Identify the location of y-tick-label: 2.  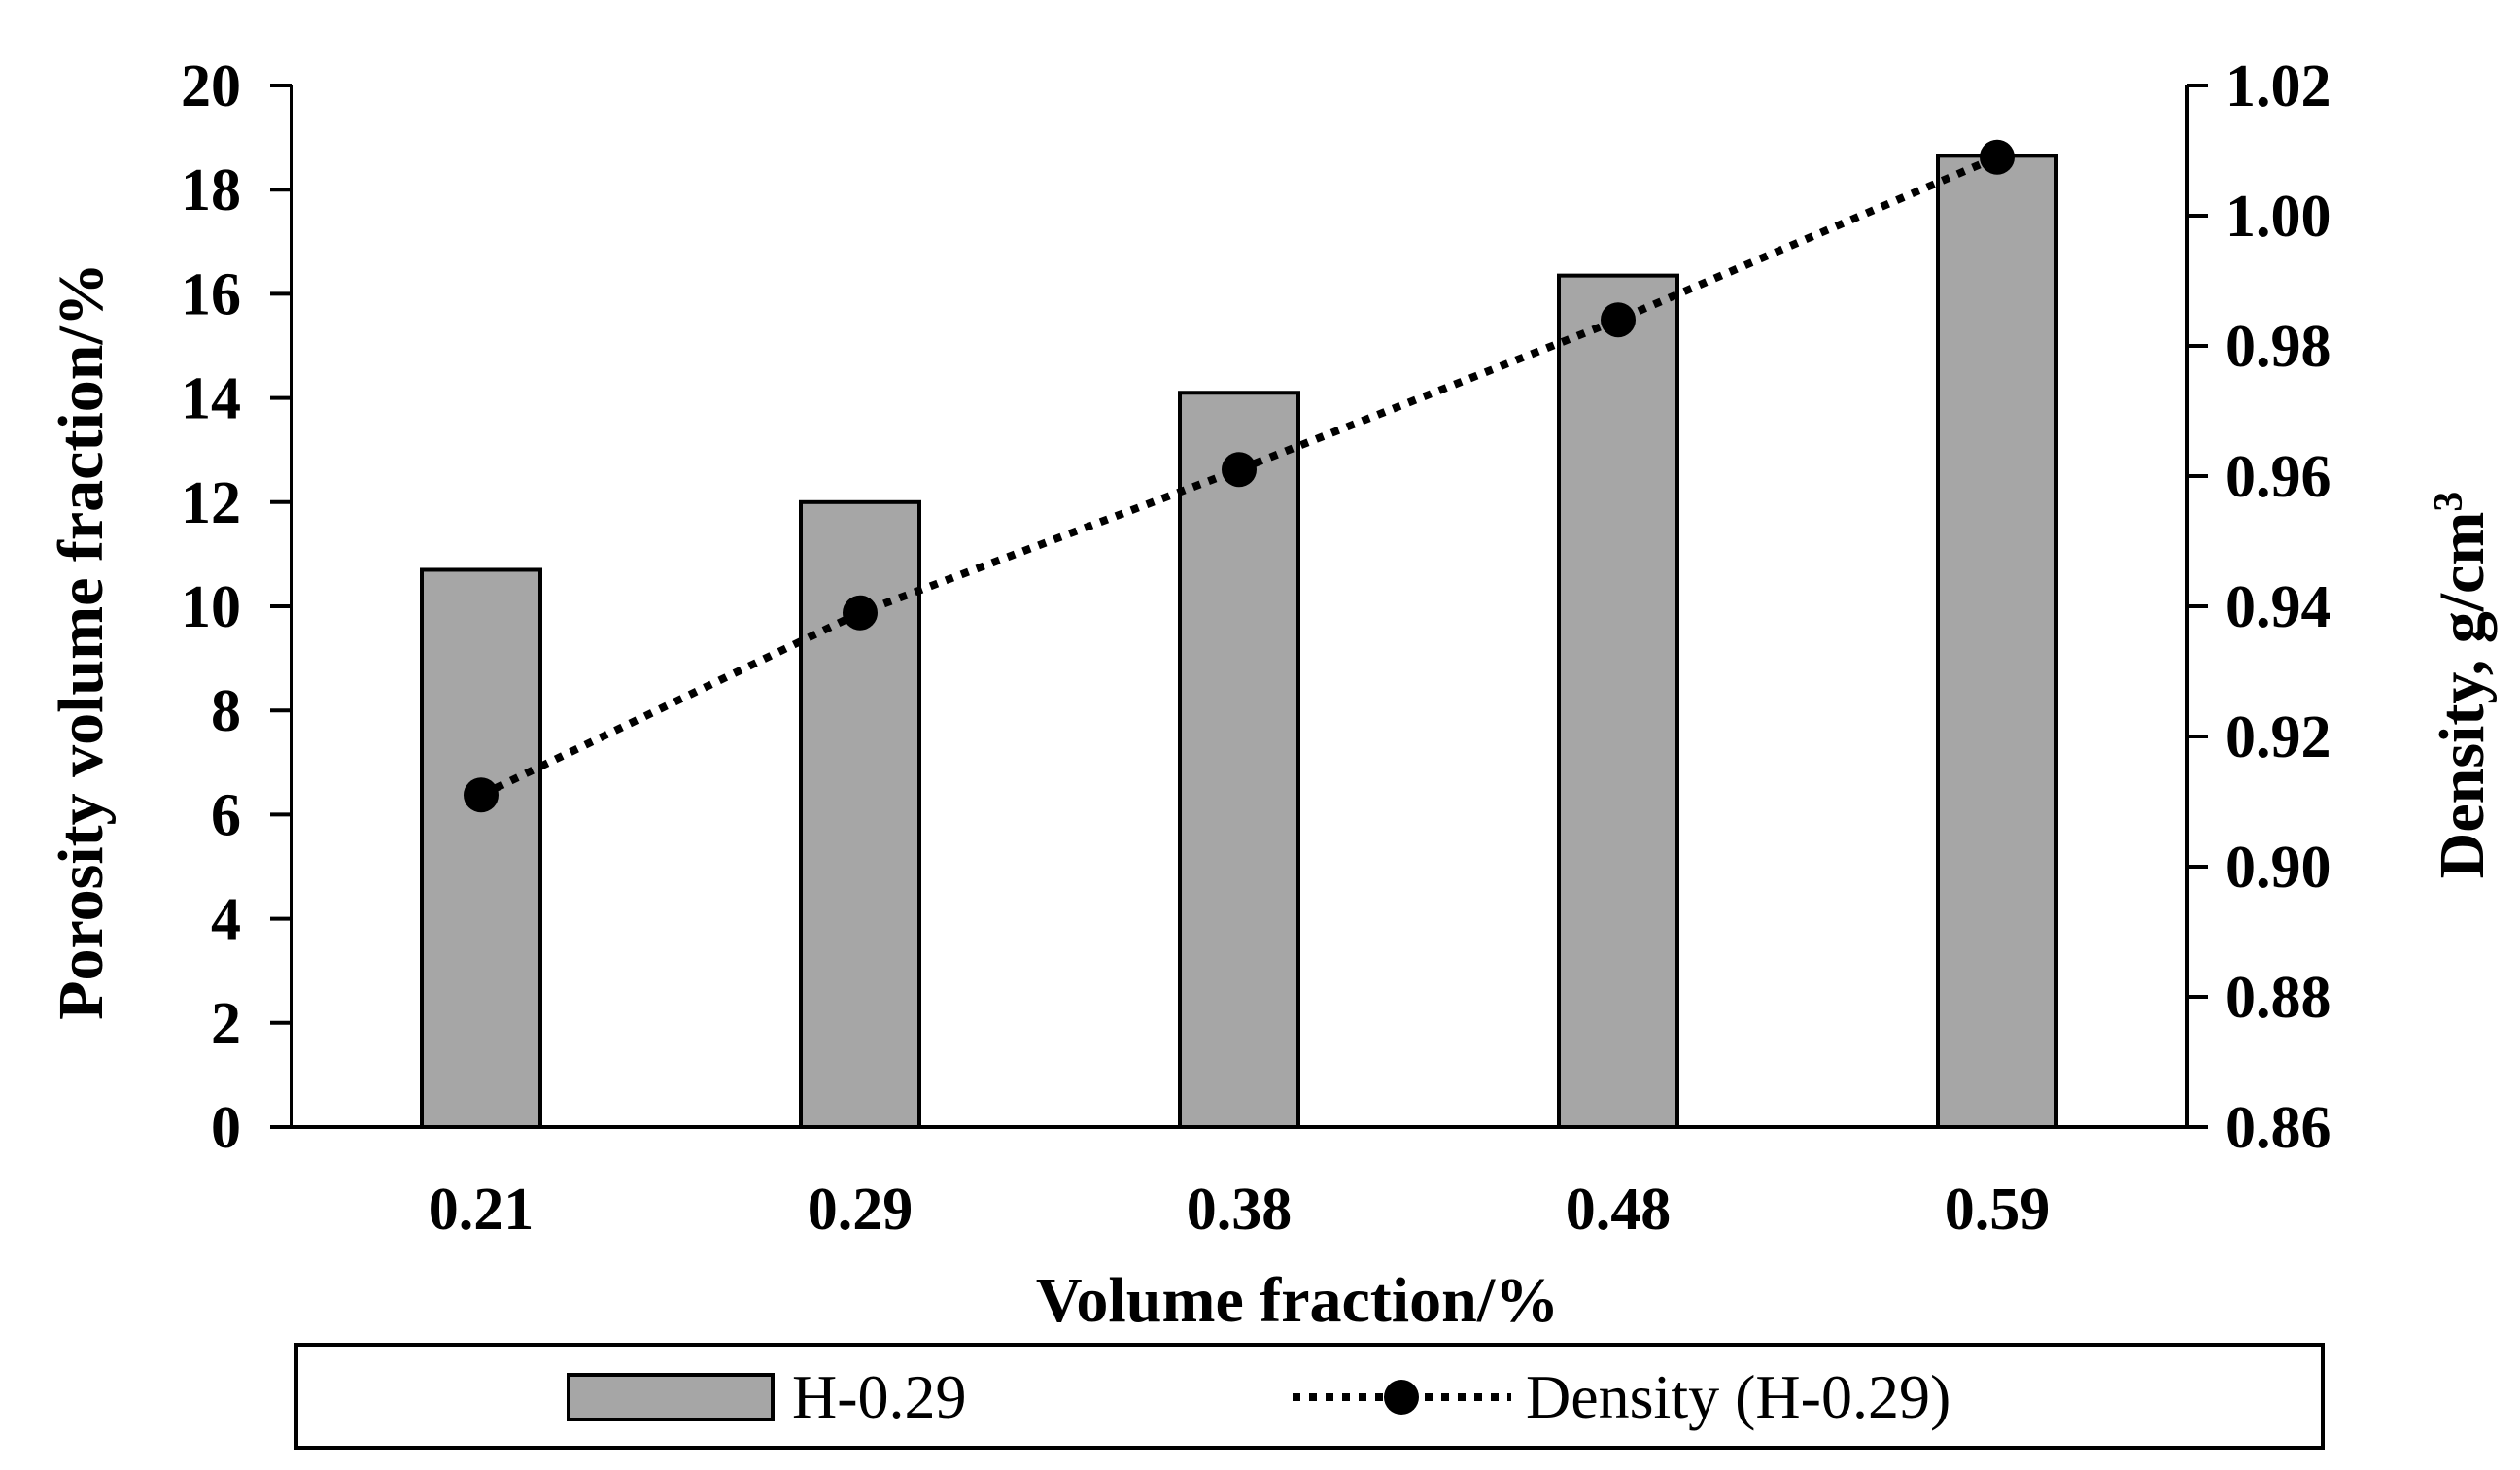
(226, 1024).